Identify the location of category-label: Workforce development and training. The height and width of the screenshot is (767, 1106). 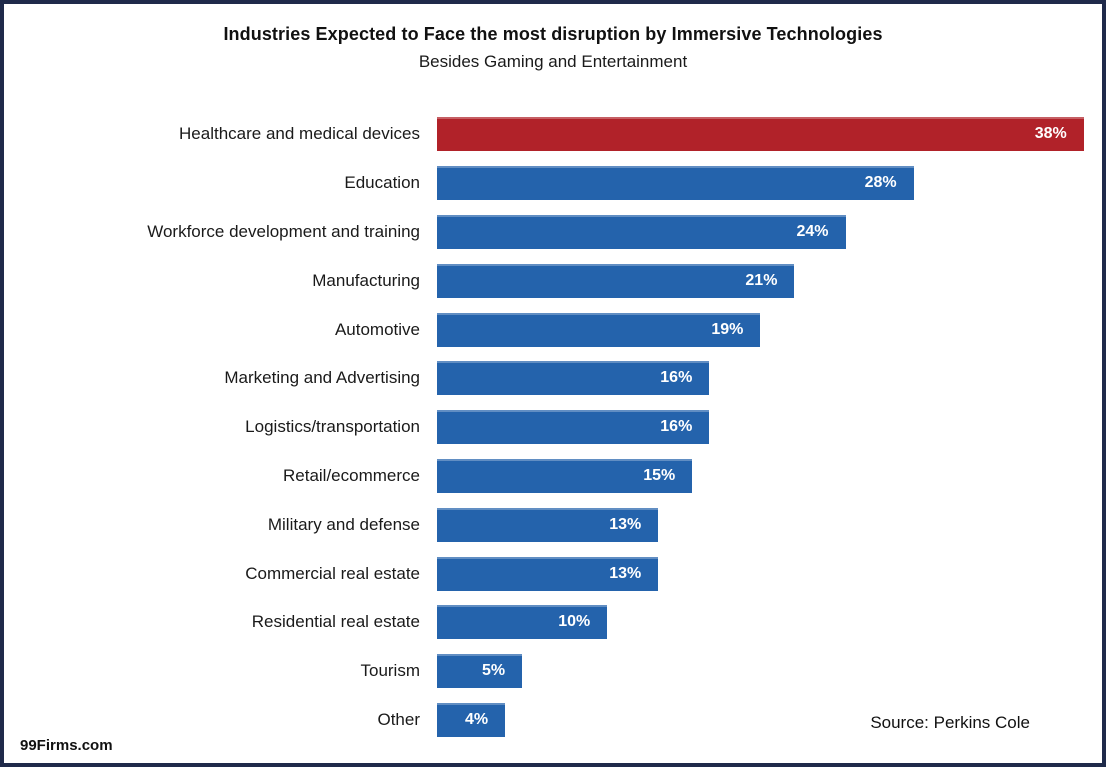
(283, 231).